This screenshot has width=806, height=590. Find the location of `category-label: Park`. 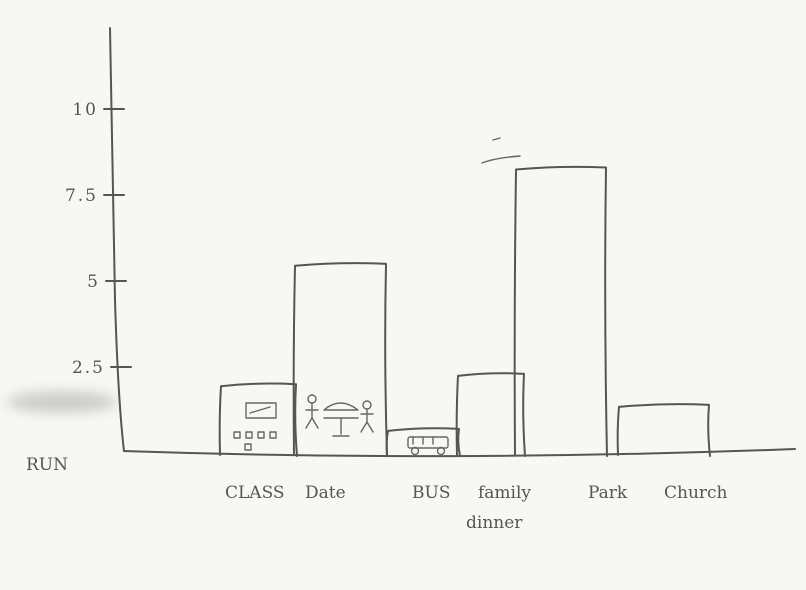

category-label: Park is located at coordinates (608, 493).